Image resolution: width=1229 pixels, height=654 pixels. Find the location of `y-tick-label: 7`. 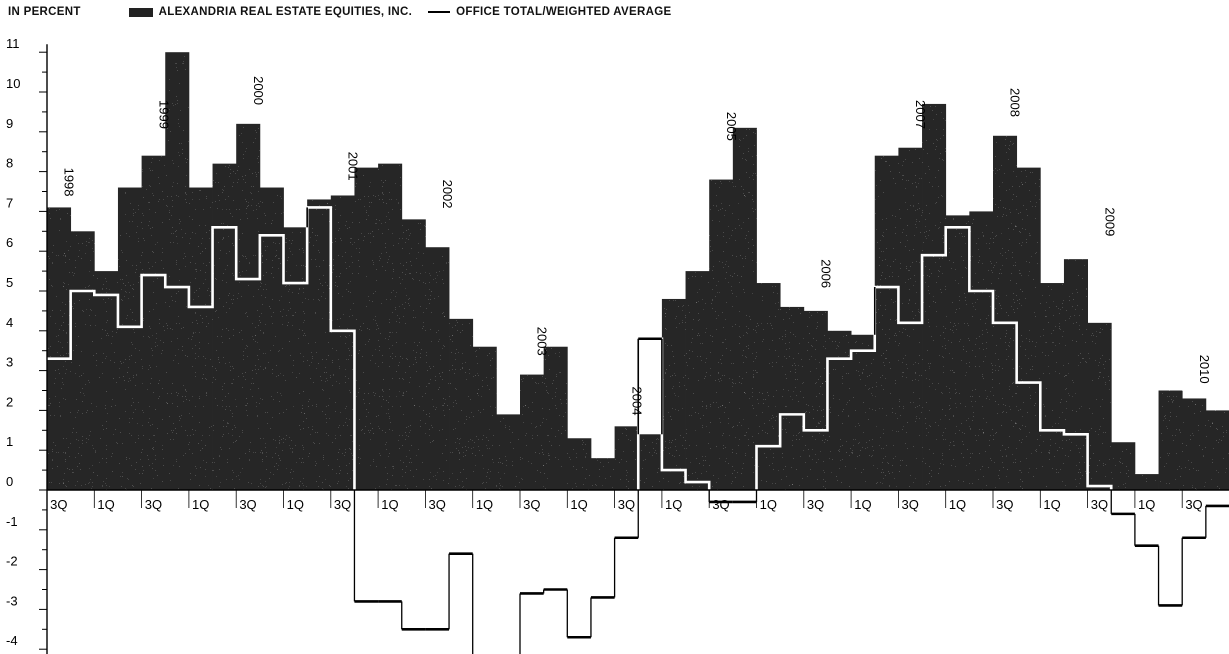

y-tick-label: 7 is located at coordinates (9, 202).